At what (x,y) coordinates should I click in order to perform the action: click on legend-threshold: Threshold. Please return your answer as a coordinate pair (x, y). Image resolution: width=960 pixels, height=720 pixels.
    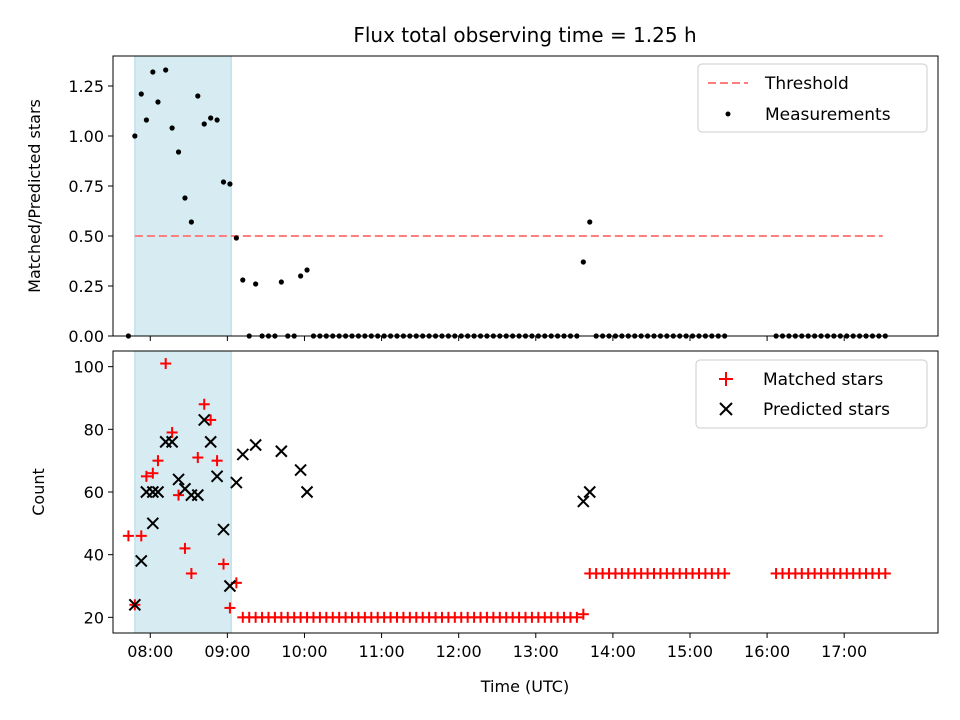
    Looking at the image, I should click on (806, 84).